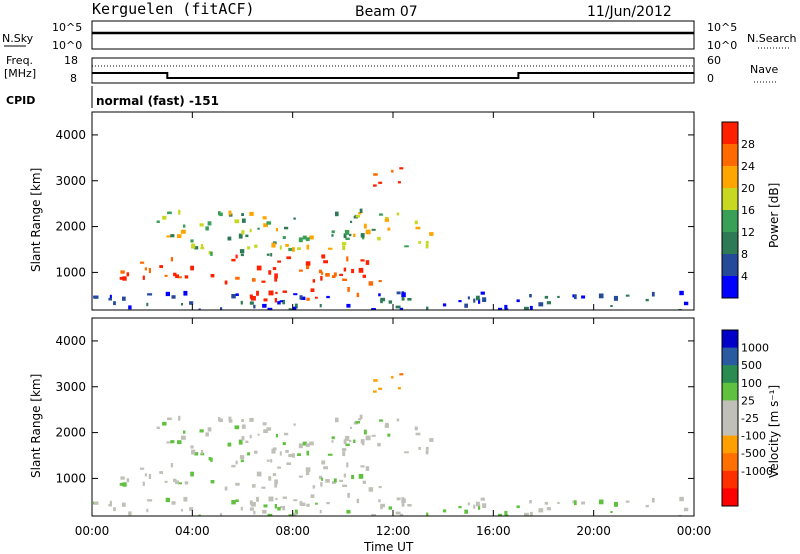  Describe the element at coordinates (694, 531) in the screenshot. I see `x-tick-label: 00:00` at that location.